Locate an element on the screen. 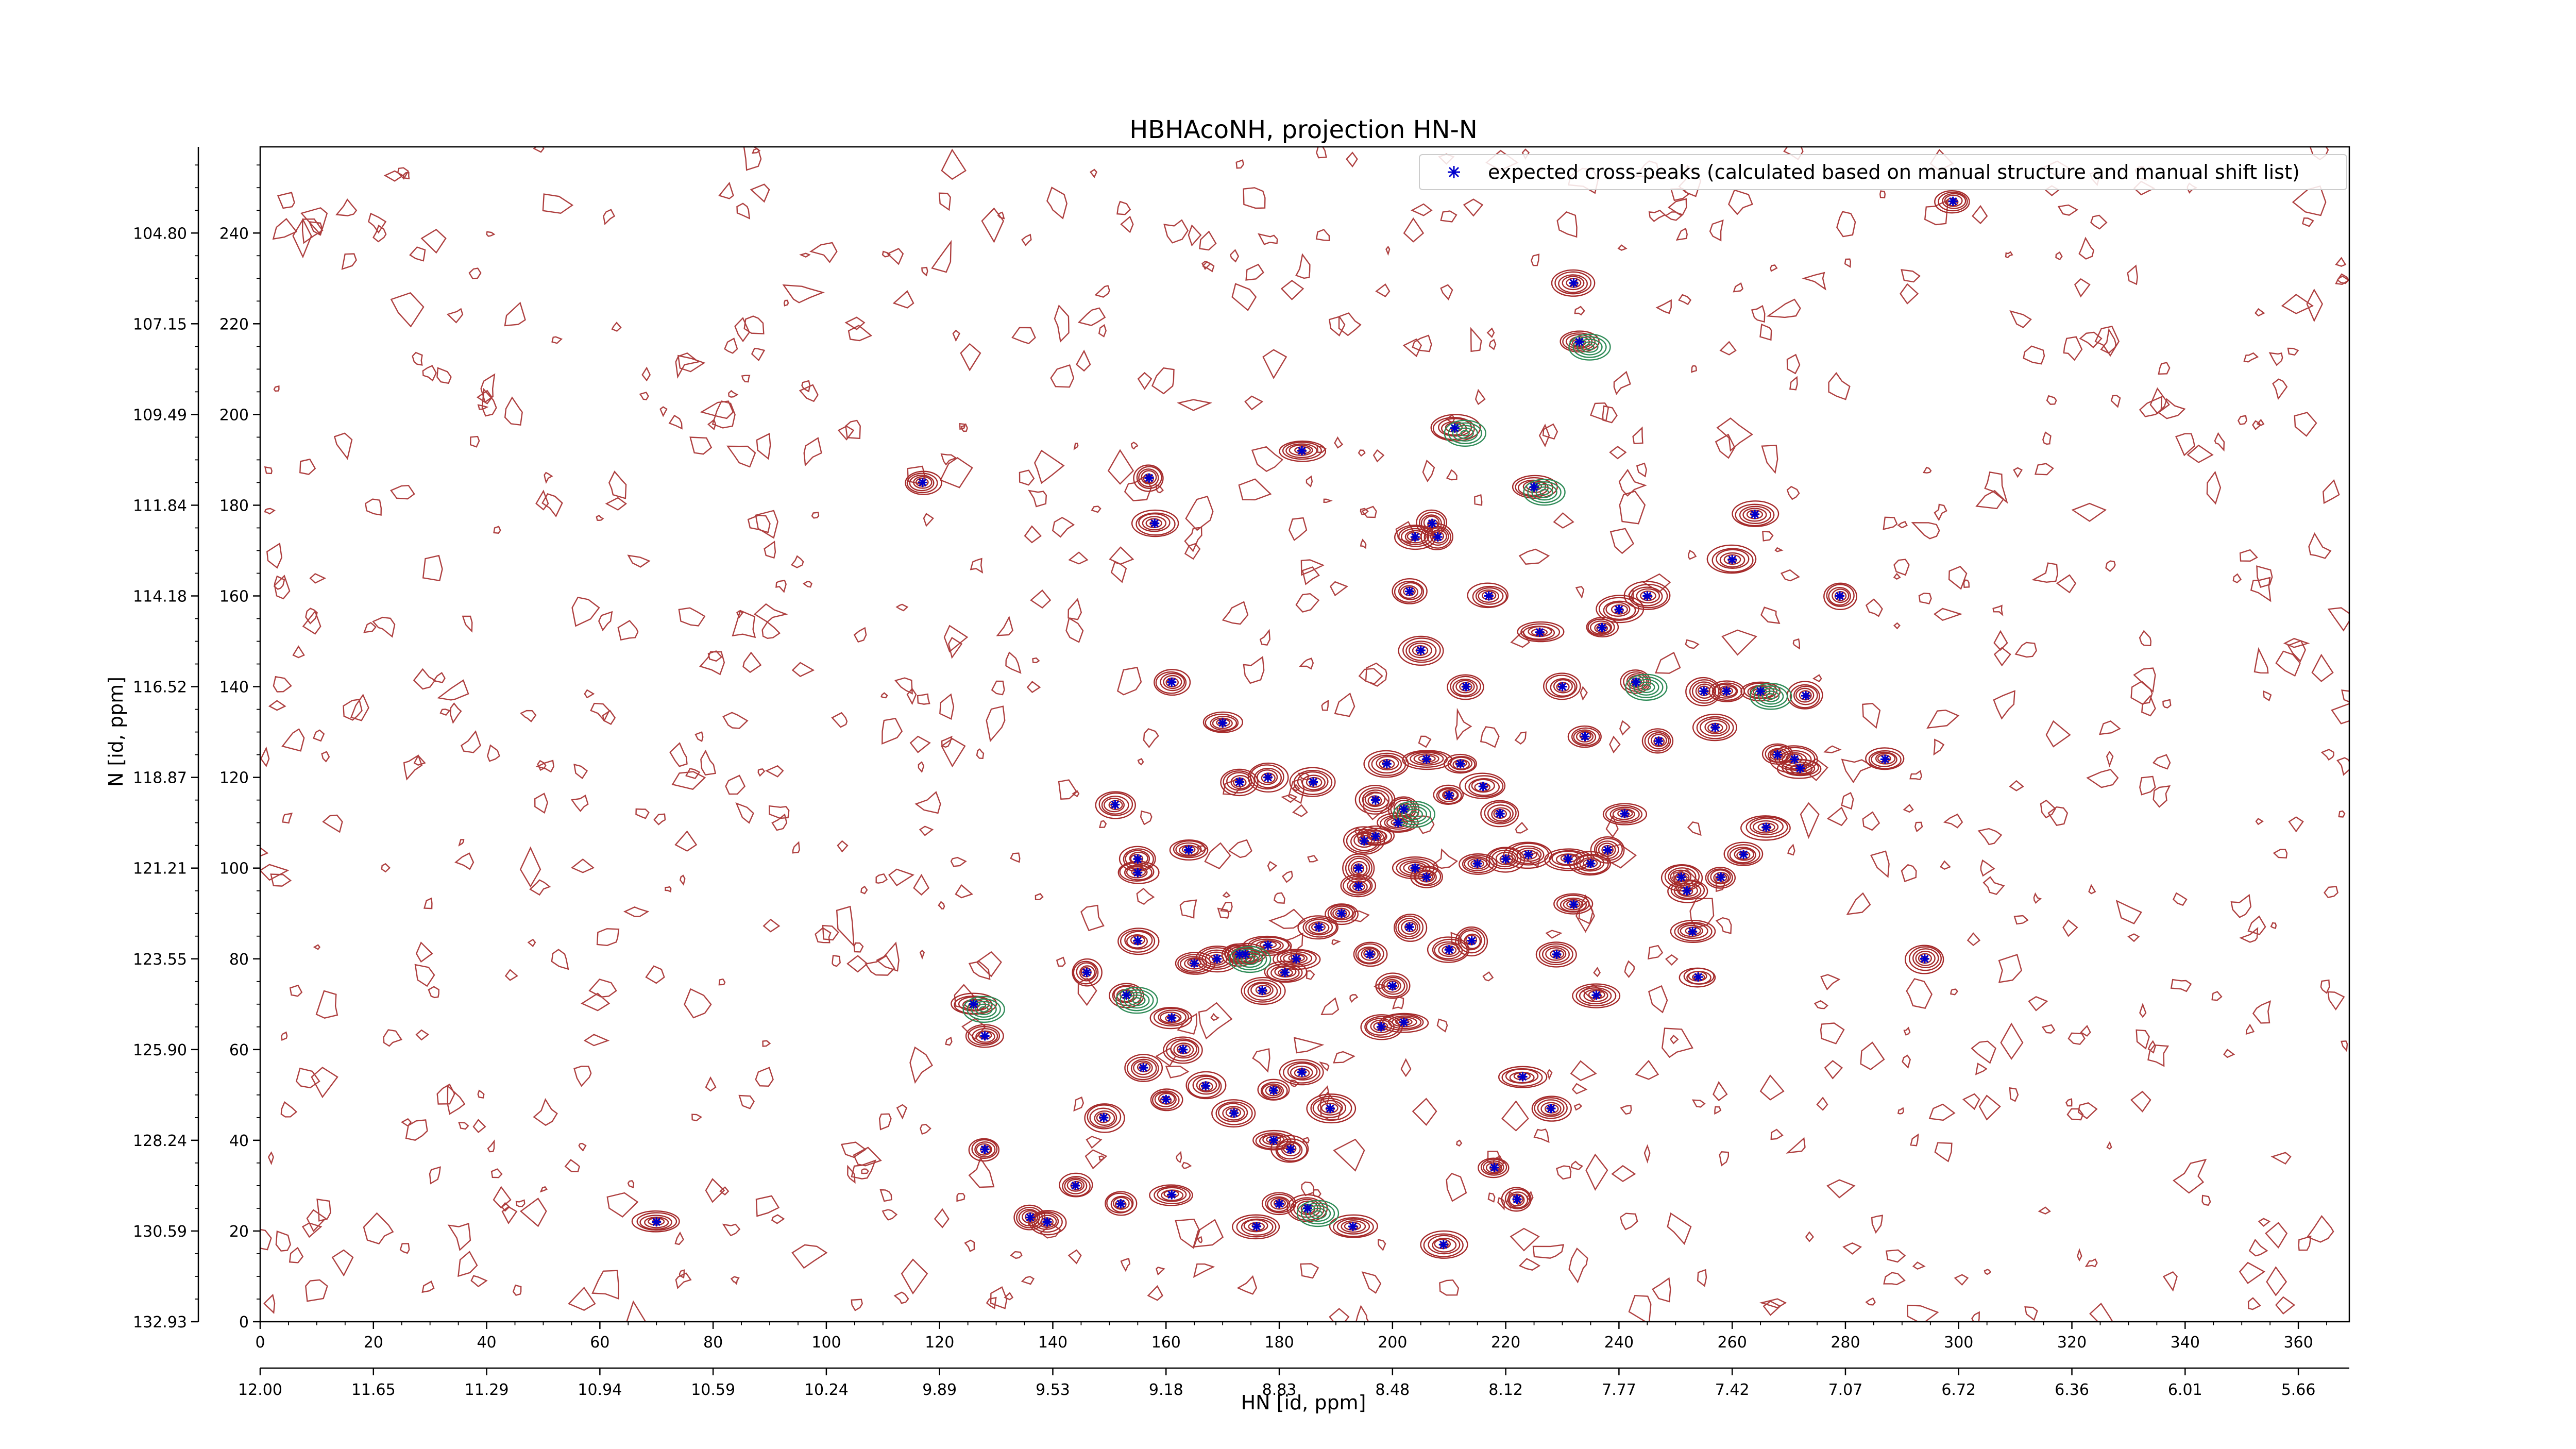 This screenshot has width=2576, height=1449. y-tick-label: 60 is located at coordinates (239, 1050).